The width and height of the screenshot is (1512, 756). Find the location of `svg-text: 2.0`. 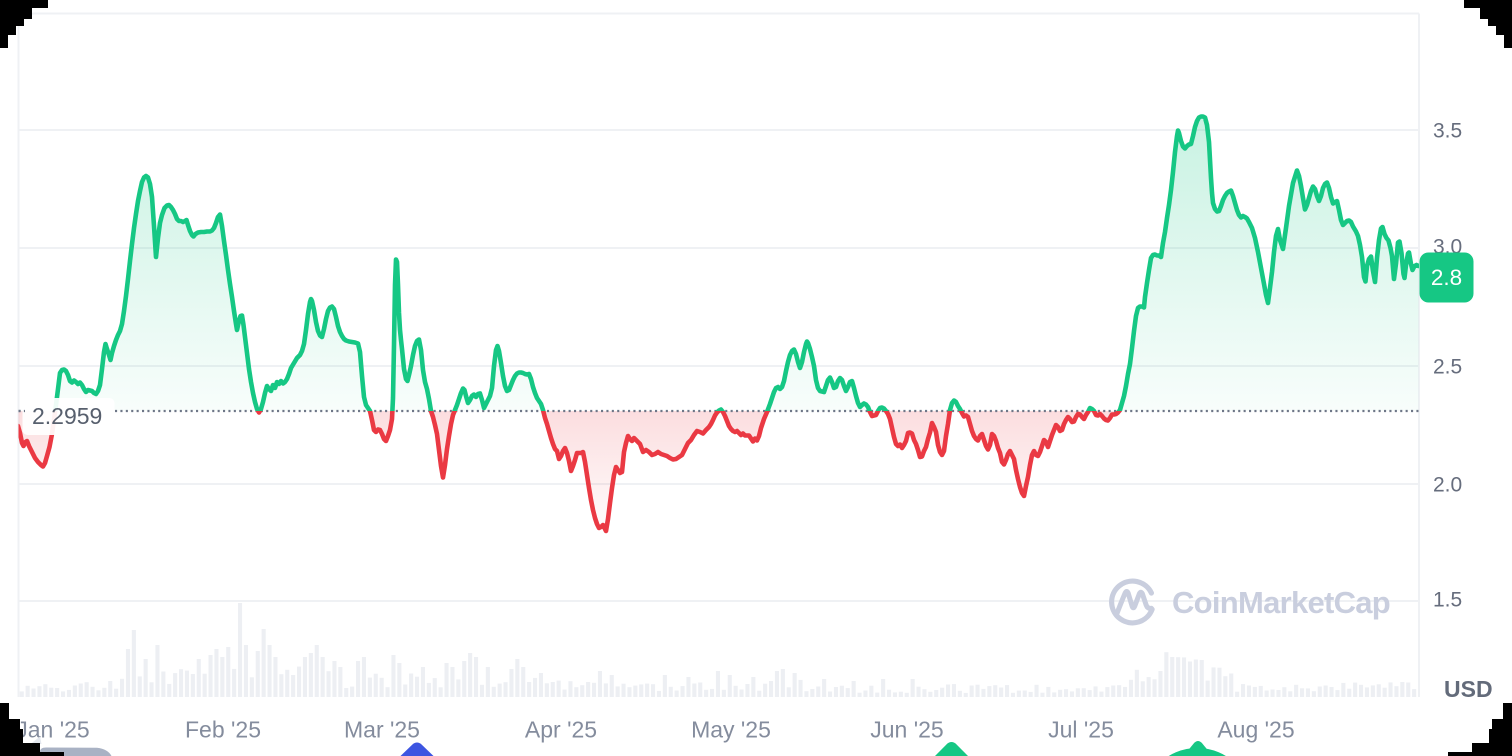

svg-text: 2.0 is located at coordinates (1447, 485).